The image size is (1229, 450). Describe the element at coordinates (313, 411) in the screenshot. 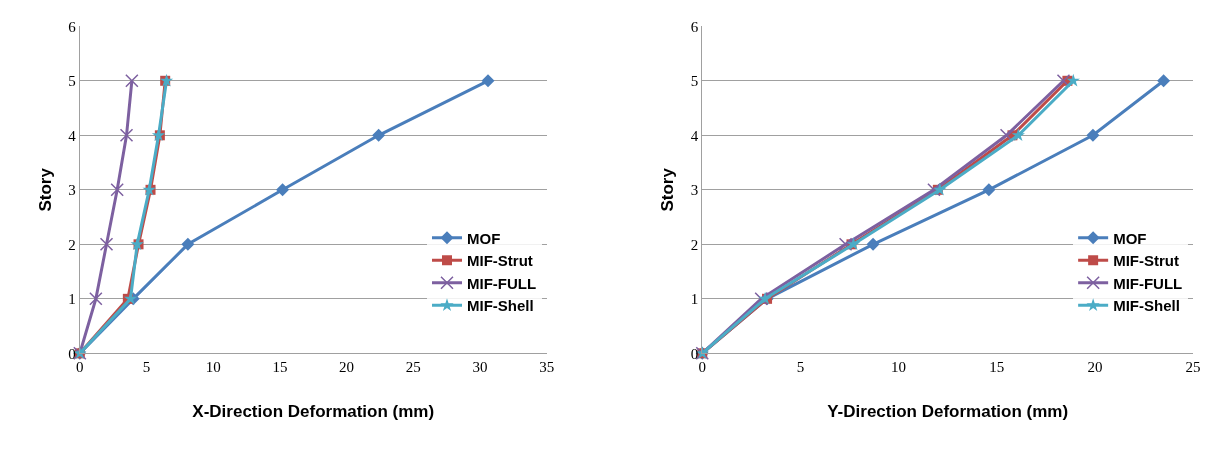

I see `x-axis-title: X-Direction Deformation (mm)` at that location.